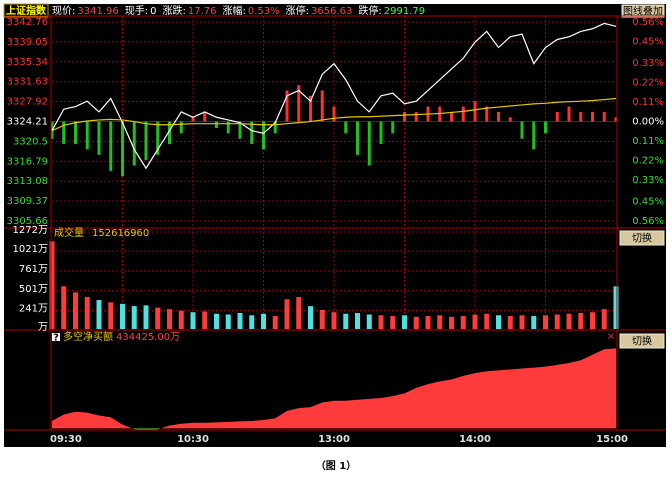  What do you see at coordinates (33, 289) in the screenshot?
I see `y-tick-label: 501万` at bounding box center [33, 289].